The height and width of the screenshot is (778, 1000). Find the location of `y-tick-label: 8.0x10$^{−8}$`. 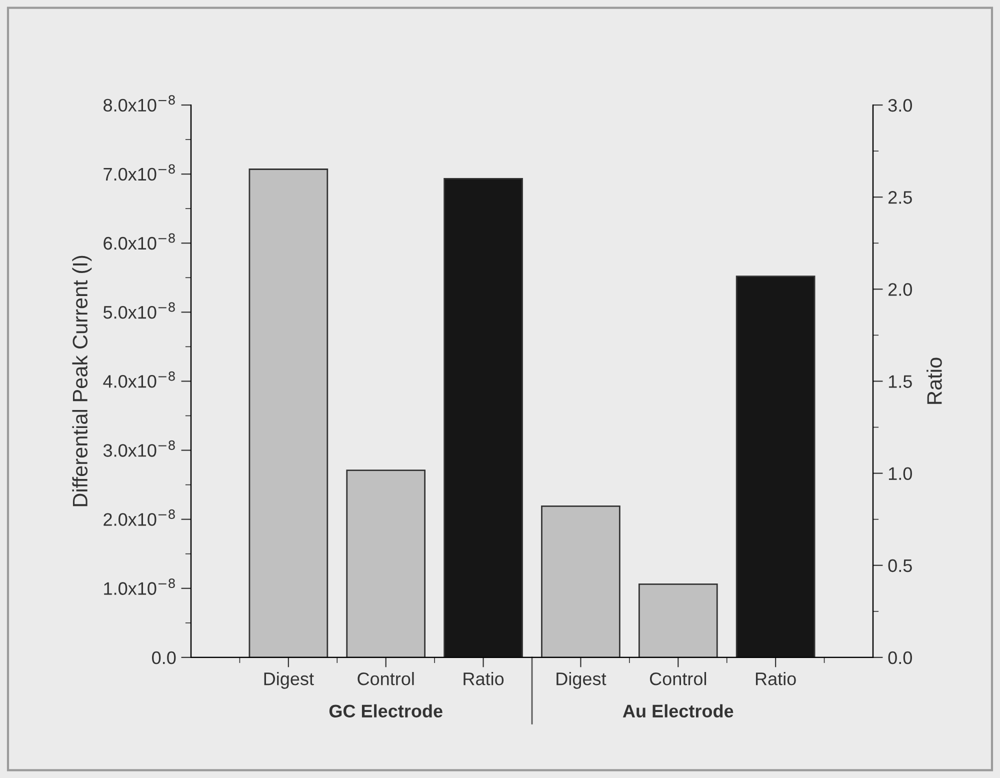

y-tick-label: 8.0x10$^{−8}$ is located at coordinates (139, 103).